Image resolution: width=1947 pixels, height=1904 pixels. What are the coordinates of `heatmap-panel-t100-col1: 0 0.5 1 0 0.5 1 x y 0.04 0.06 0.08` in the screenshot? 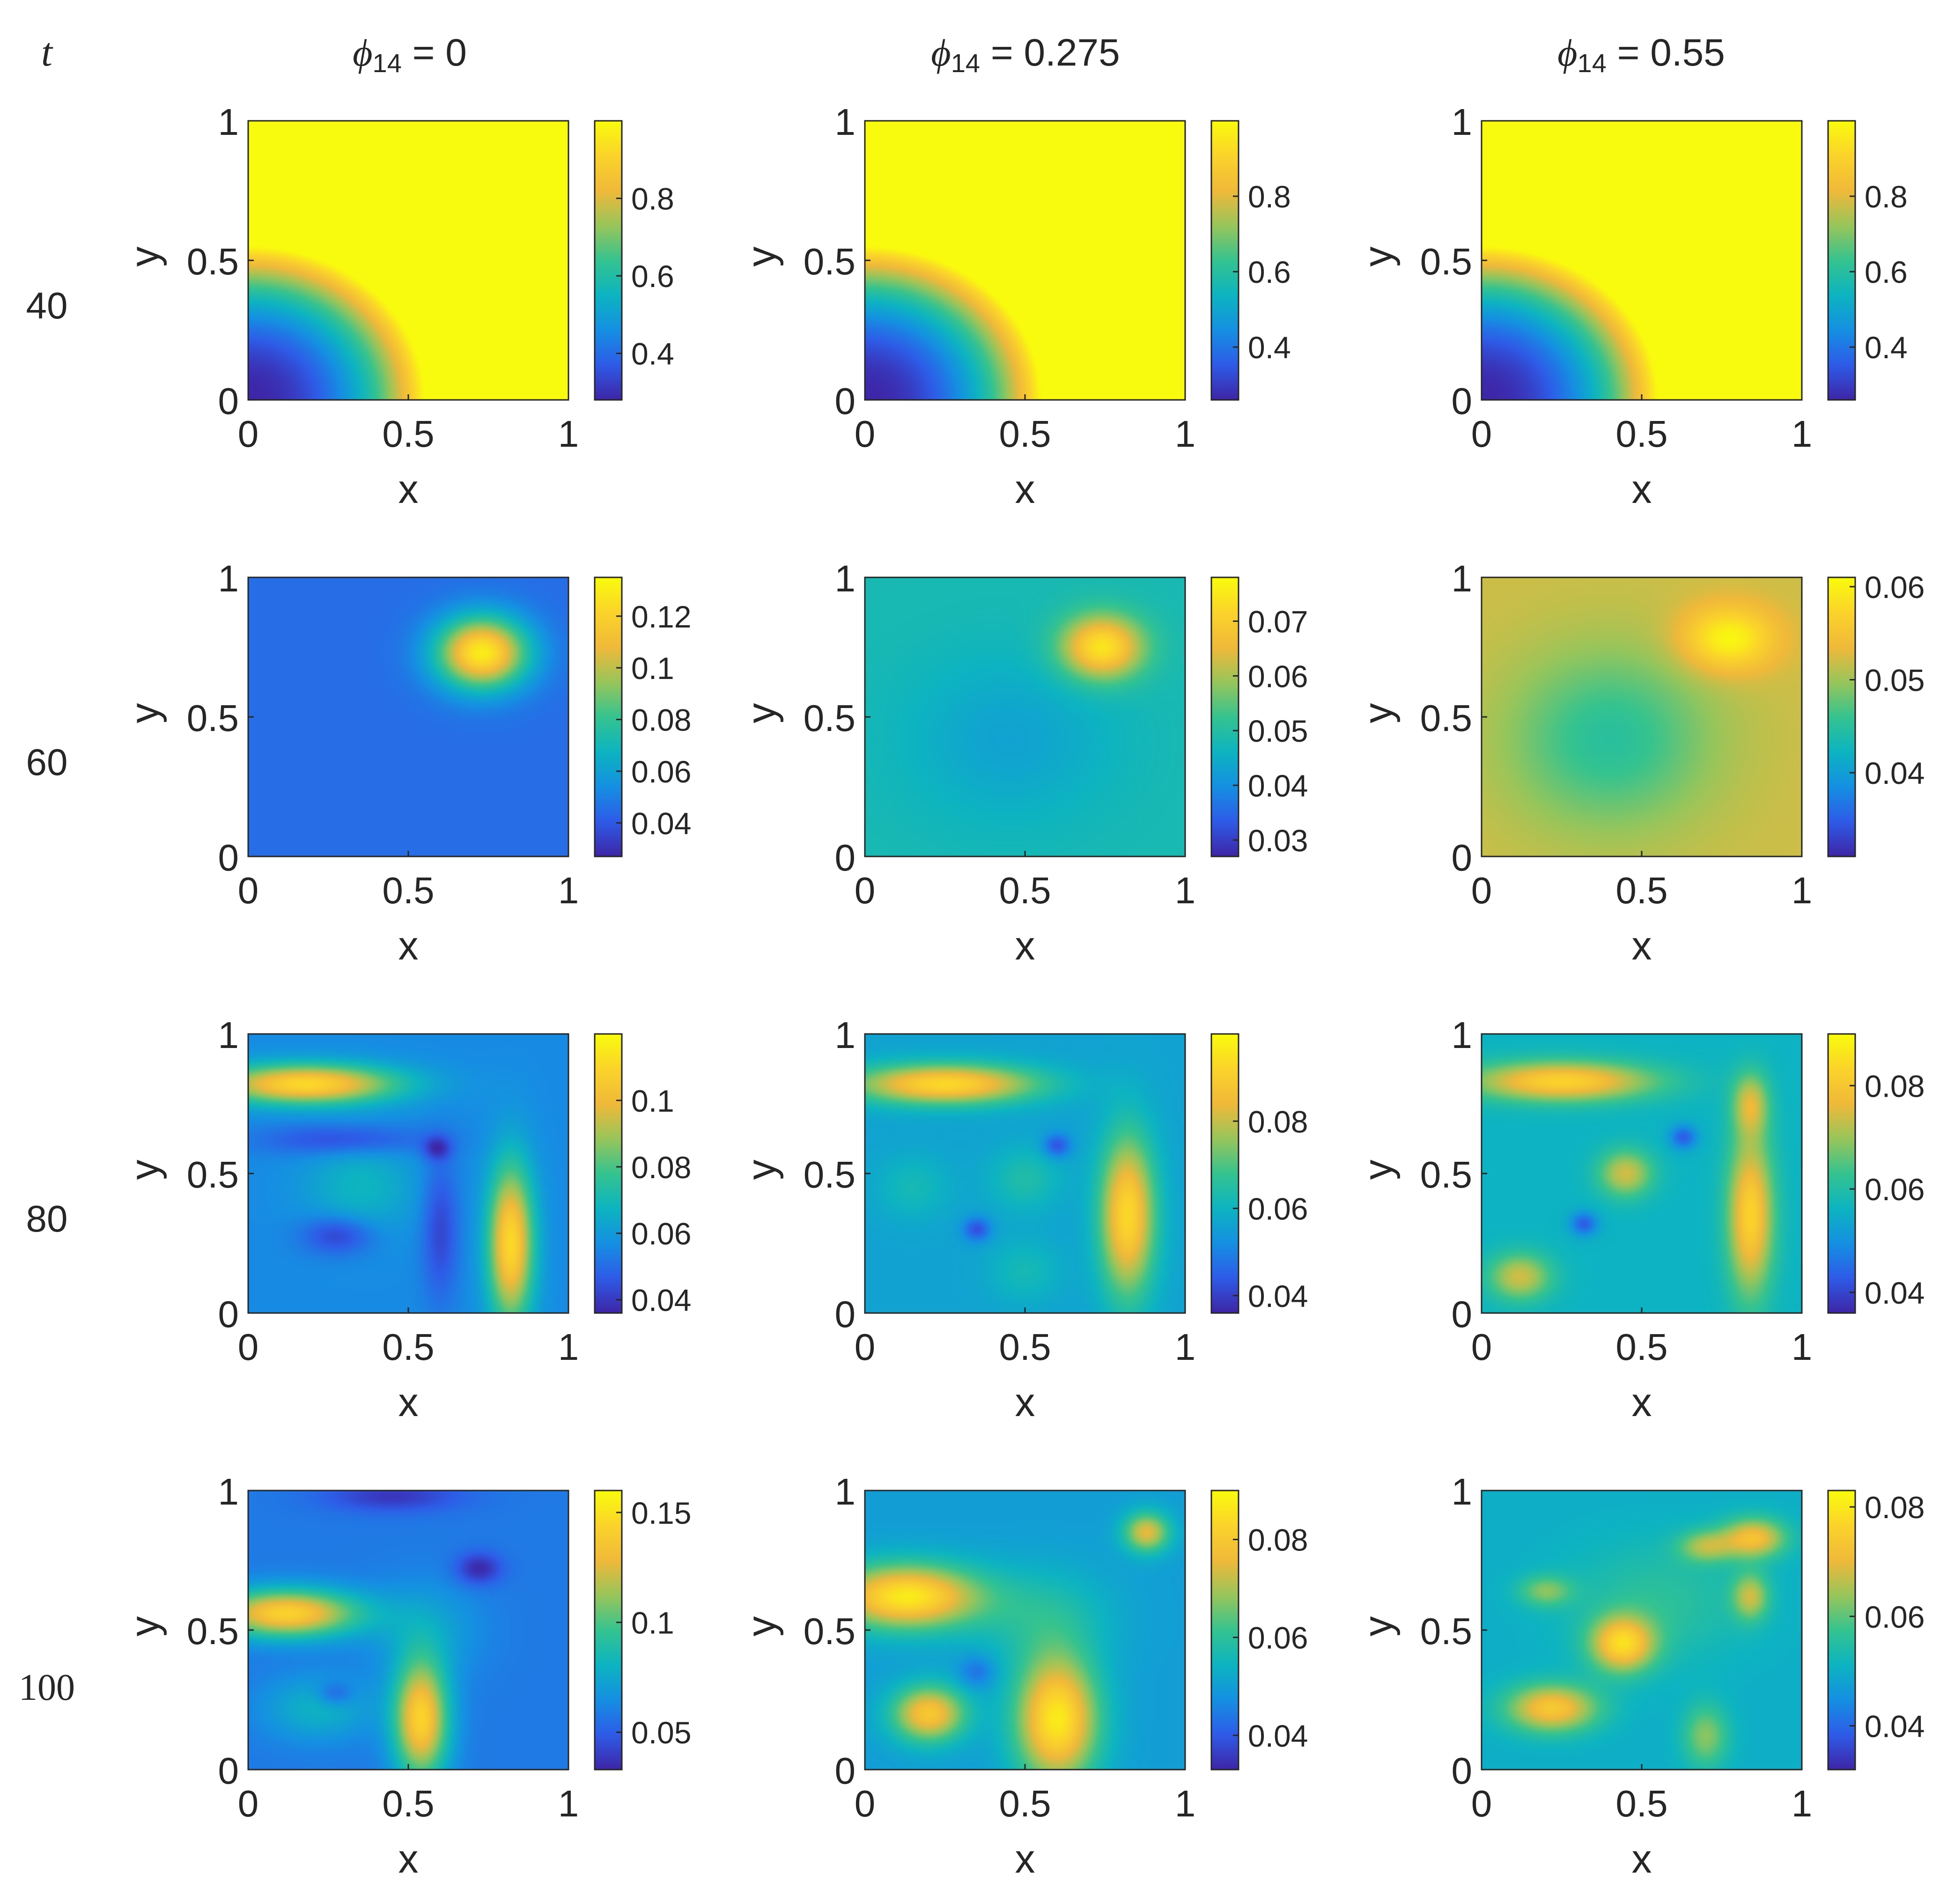 It's located at (1024, 1676).